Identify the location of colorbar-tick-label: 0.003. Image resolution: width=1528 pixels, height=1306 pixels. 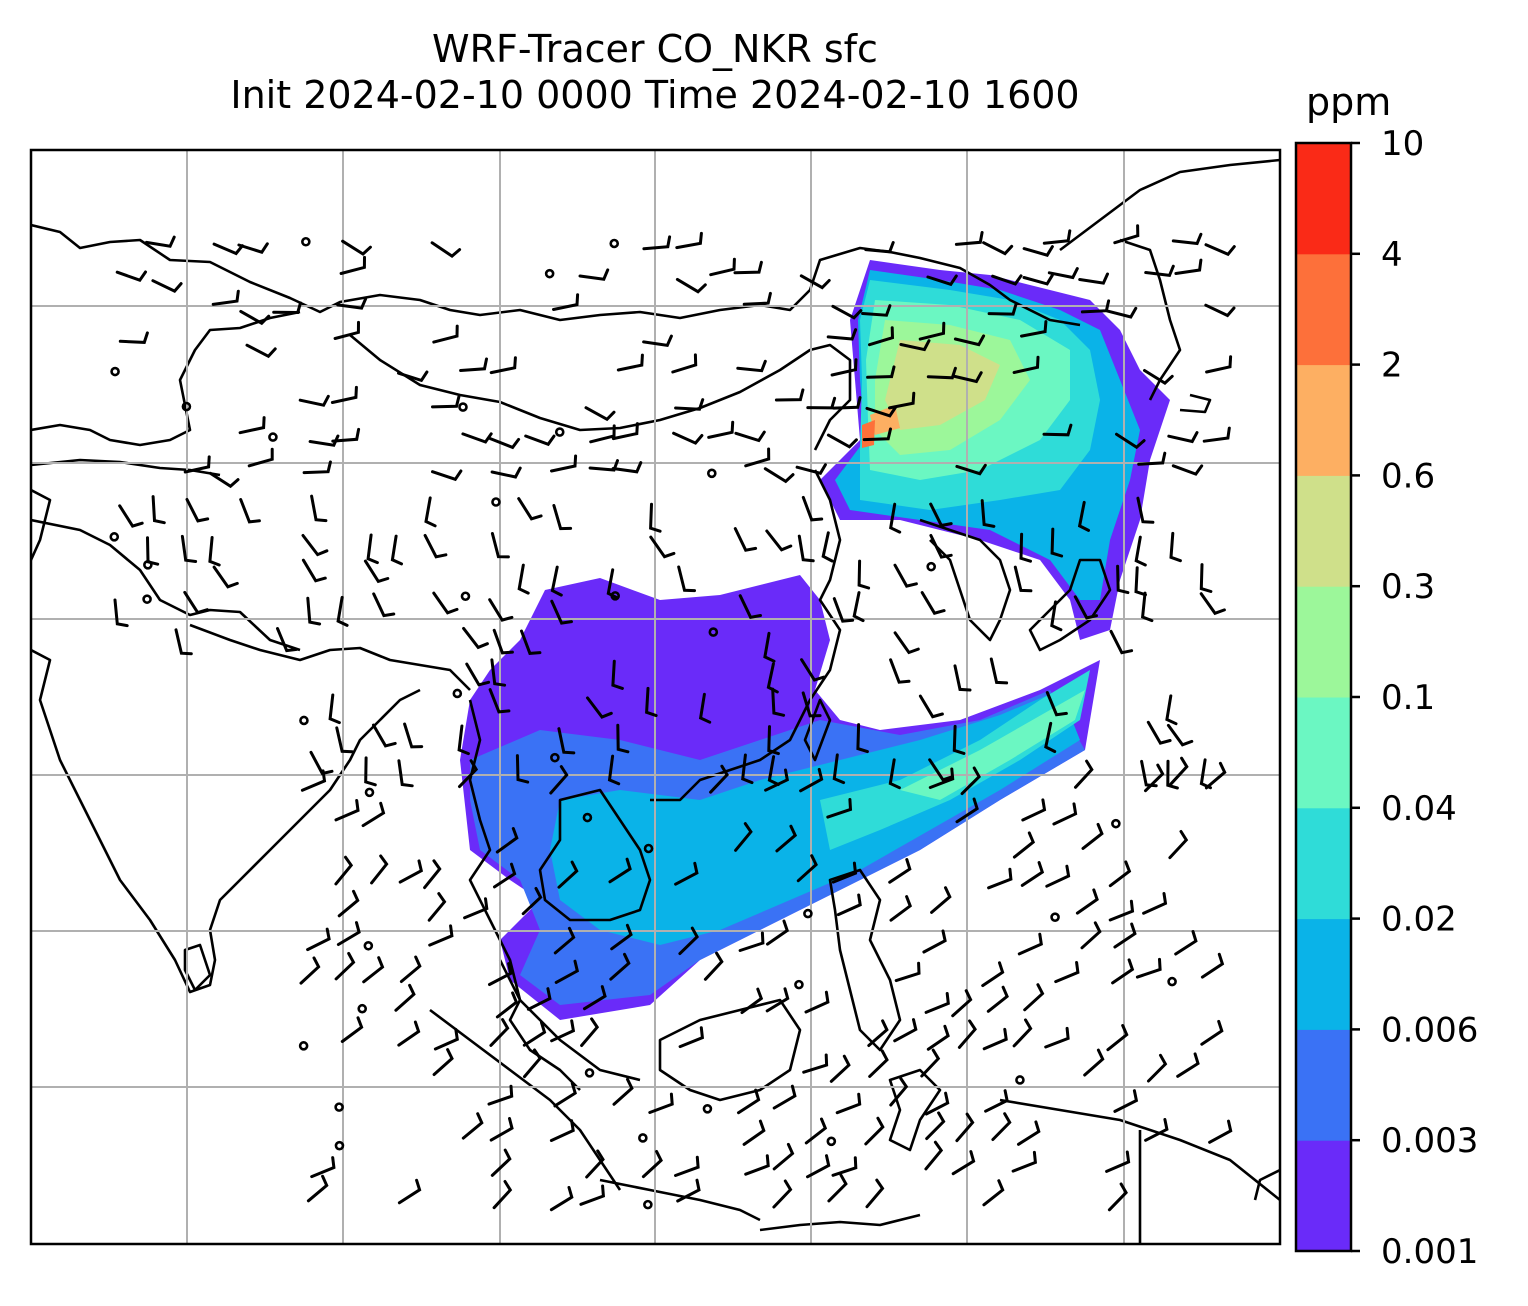
(1429, 1141).